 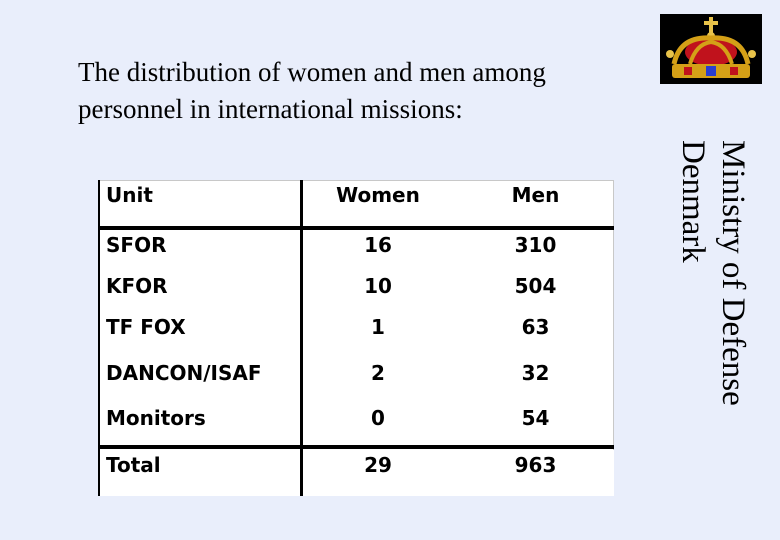 What do you see at coordinates (136, 245) in the screenshot?
I see `row-unit: SFOR` at bounding box center [136, 245].